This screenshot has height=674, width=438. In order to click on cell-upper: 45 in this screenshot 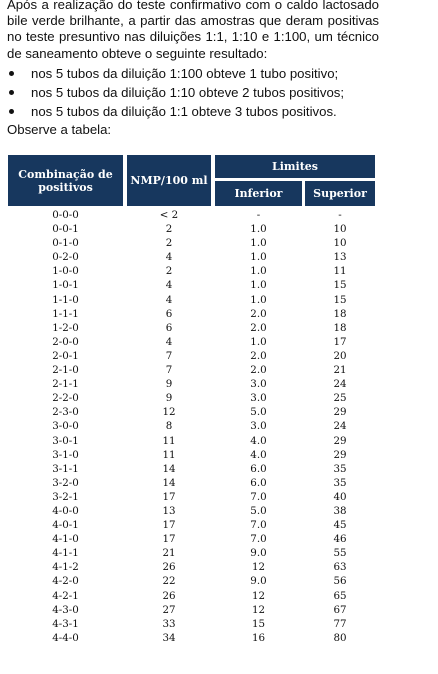, I will do `click(340, 525)`.